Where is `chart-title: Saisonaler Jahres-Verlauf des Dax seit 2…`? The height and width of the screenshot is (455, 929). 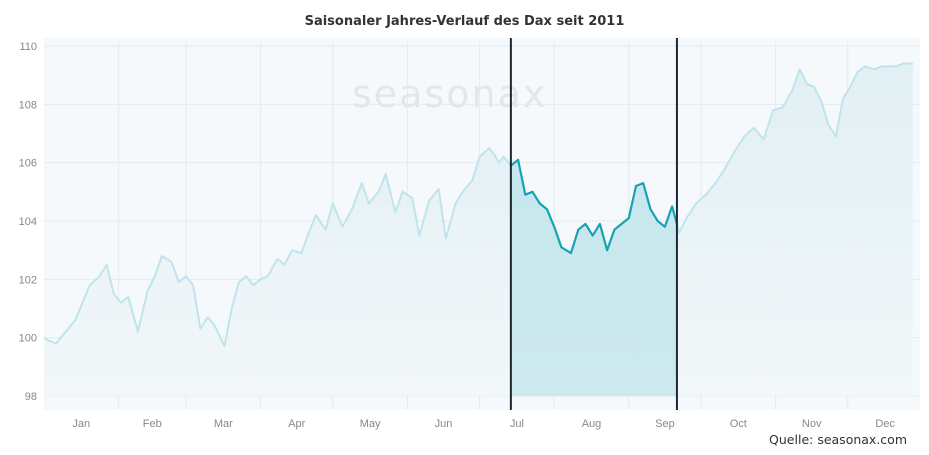 chart-title: Saisonaler Jahres-Verlauf des Dax seit 2… is located at coordinates (465, 21).